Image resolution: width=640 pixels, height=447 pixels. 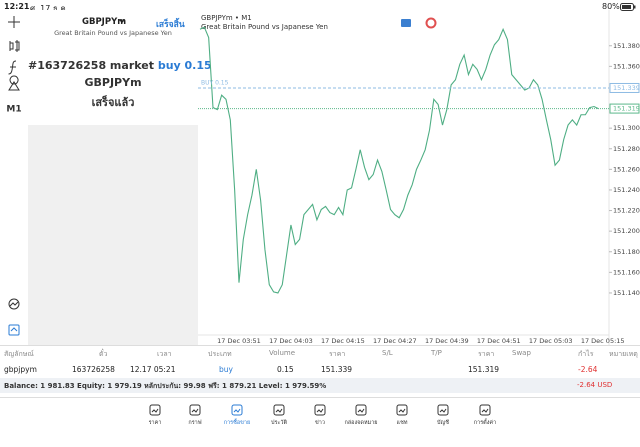 What do you see at coordinates (387, 353) in the screenshot?
I see `header: S/L` at bounding box center [387, 353].